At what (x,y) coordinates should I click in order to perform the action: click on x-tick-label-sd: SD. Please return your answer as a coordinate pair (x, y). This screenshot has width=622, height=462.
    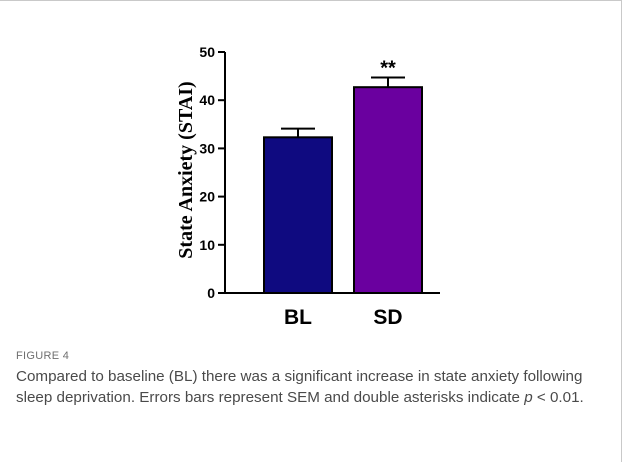
    Looking at the image, I should click on (387, 317).